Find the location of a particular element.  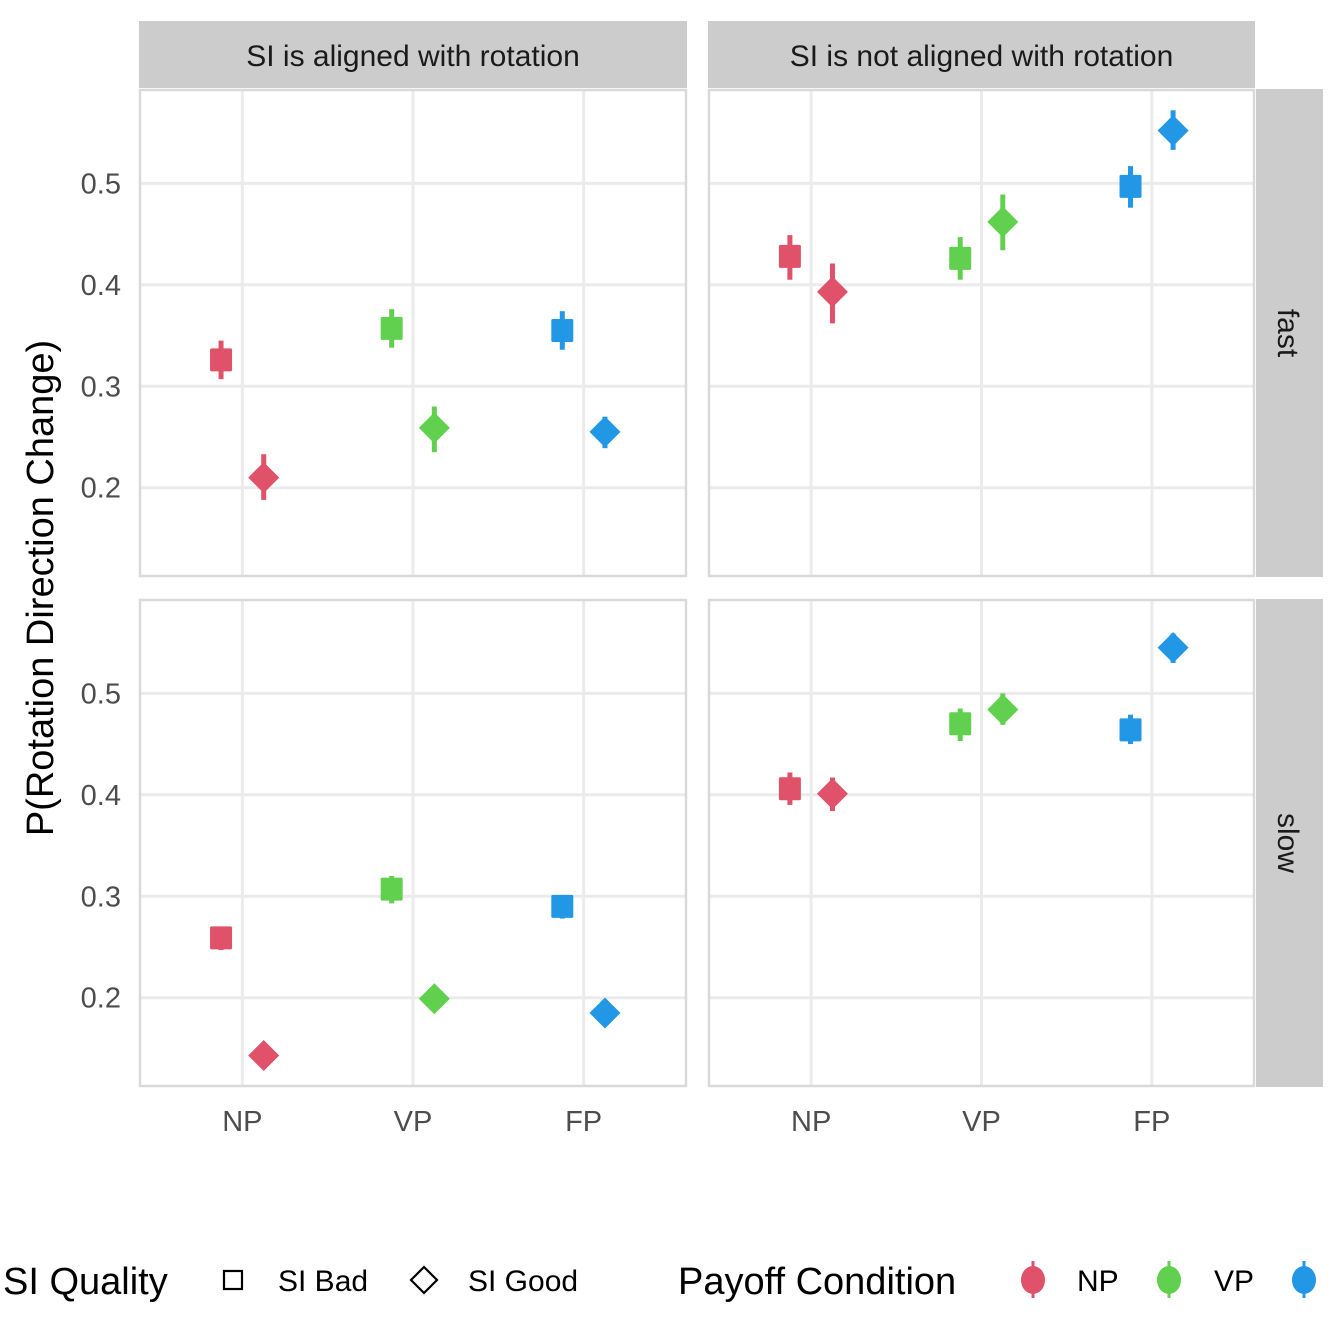

panel-fast-aligned is located at coordinates (413, 333).